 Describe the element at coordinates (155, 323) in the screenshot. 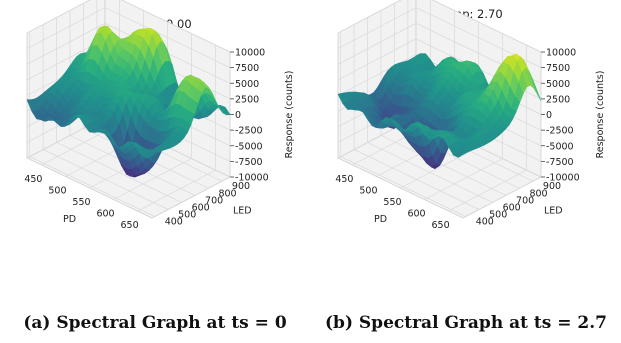

I see `caption-a: (a) Spectral Graph at ts = 0` at that location.